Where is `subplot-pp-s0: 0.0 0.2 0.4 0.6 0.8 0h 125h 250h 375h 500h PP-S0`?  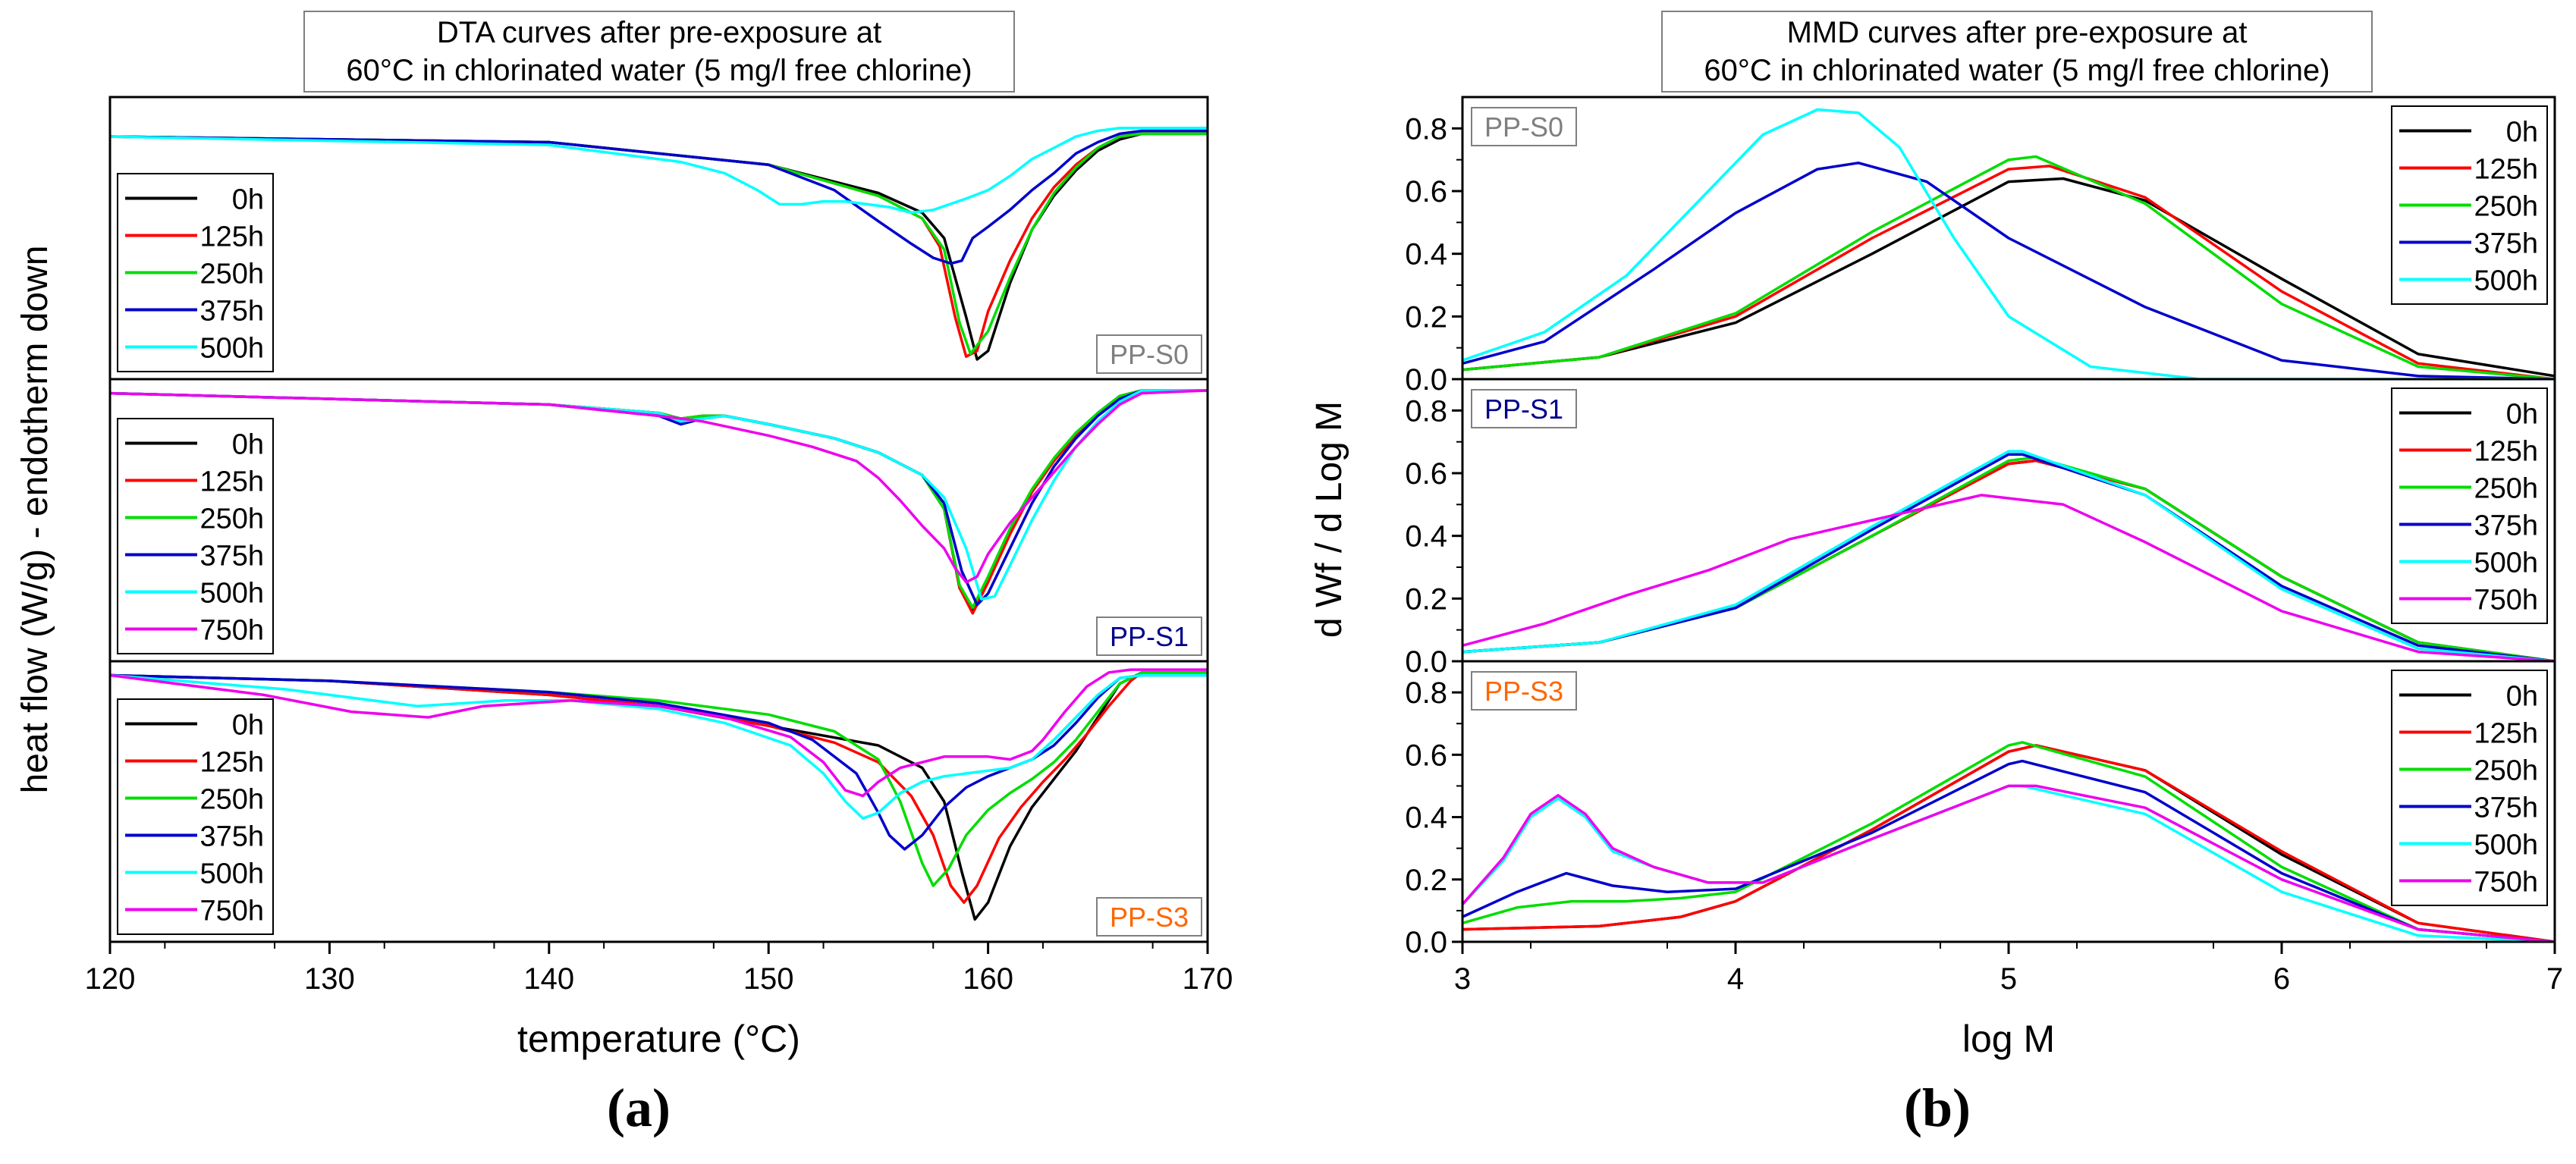 subplot-pp-s0: 0.0 0.2 0.4 0.6 0.8 0h 125h 250h 375h 500h PP-S0 is located at coordinates (1980, 246).